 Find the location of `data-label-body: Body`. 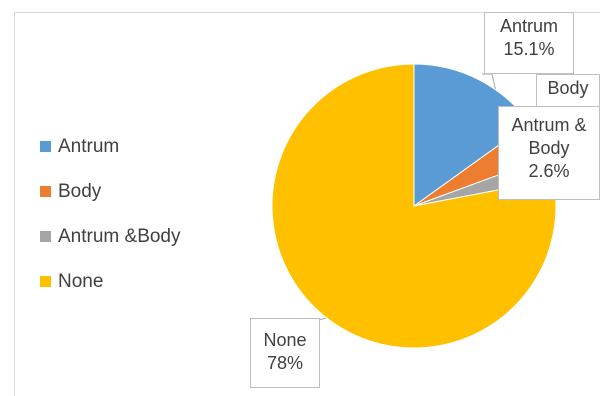

data-label-body: Body is located at coordinates (568, 91).